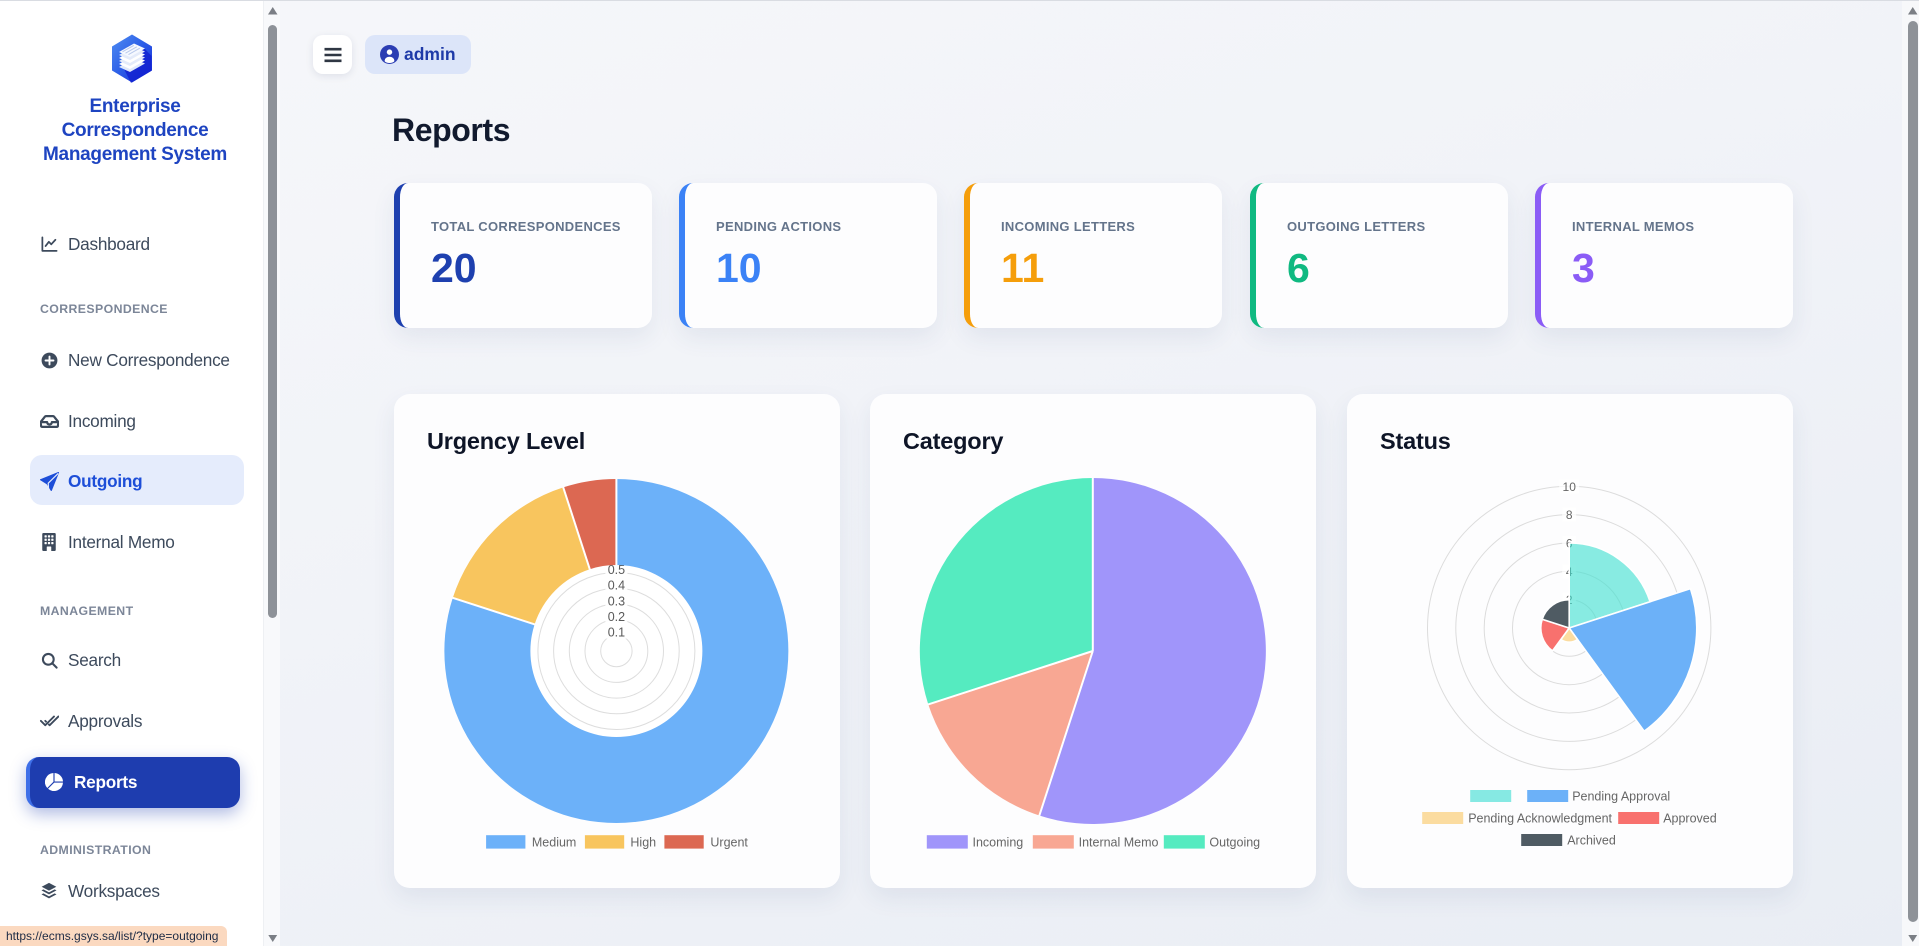 This screenshot has width=1919, height=946. Describe the element at coordinates (643, 842) in the screenshot. I see `svg-text: High` at that location.